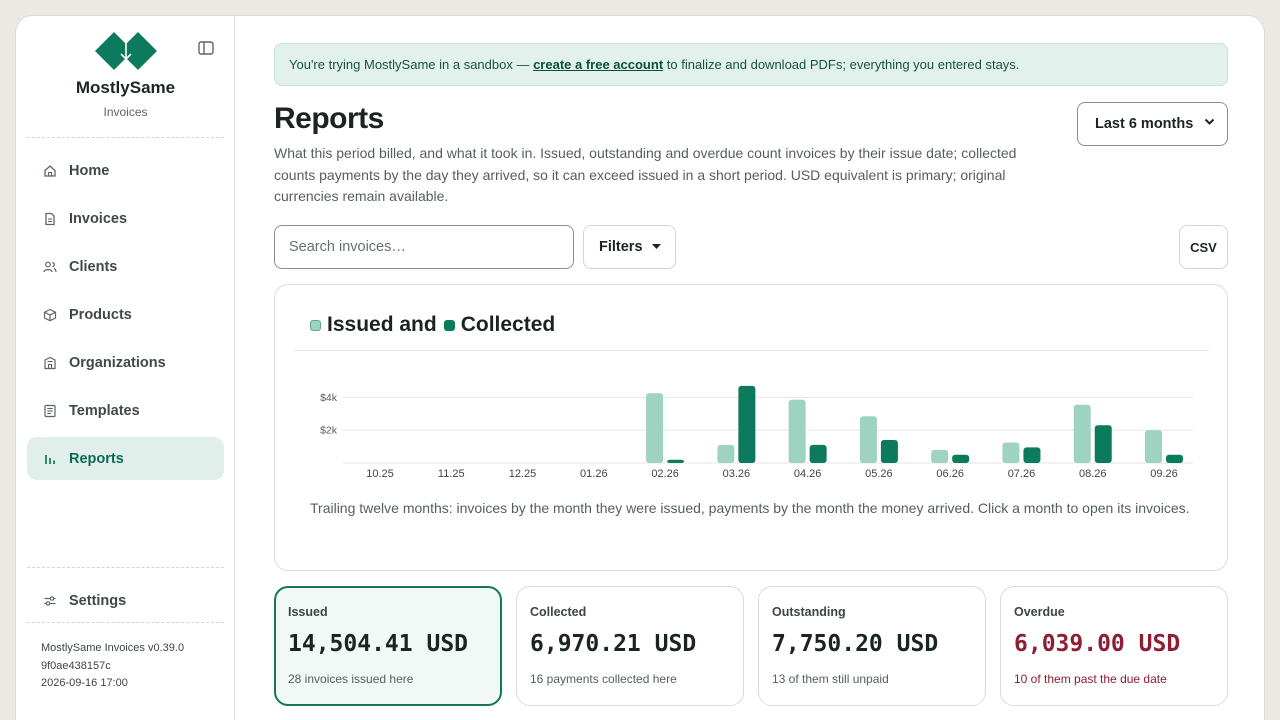 Image resolution: width=1280 pixels, height=720 pixels. Describe the element at coordinates (126, 51) in the screenshot. I see `brand-logo-icon` at that location.